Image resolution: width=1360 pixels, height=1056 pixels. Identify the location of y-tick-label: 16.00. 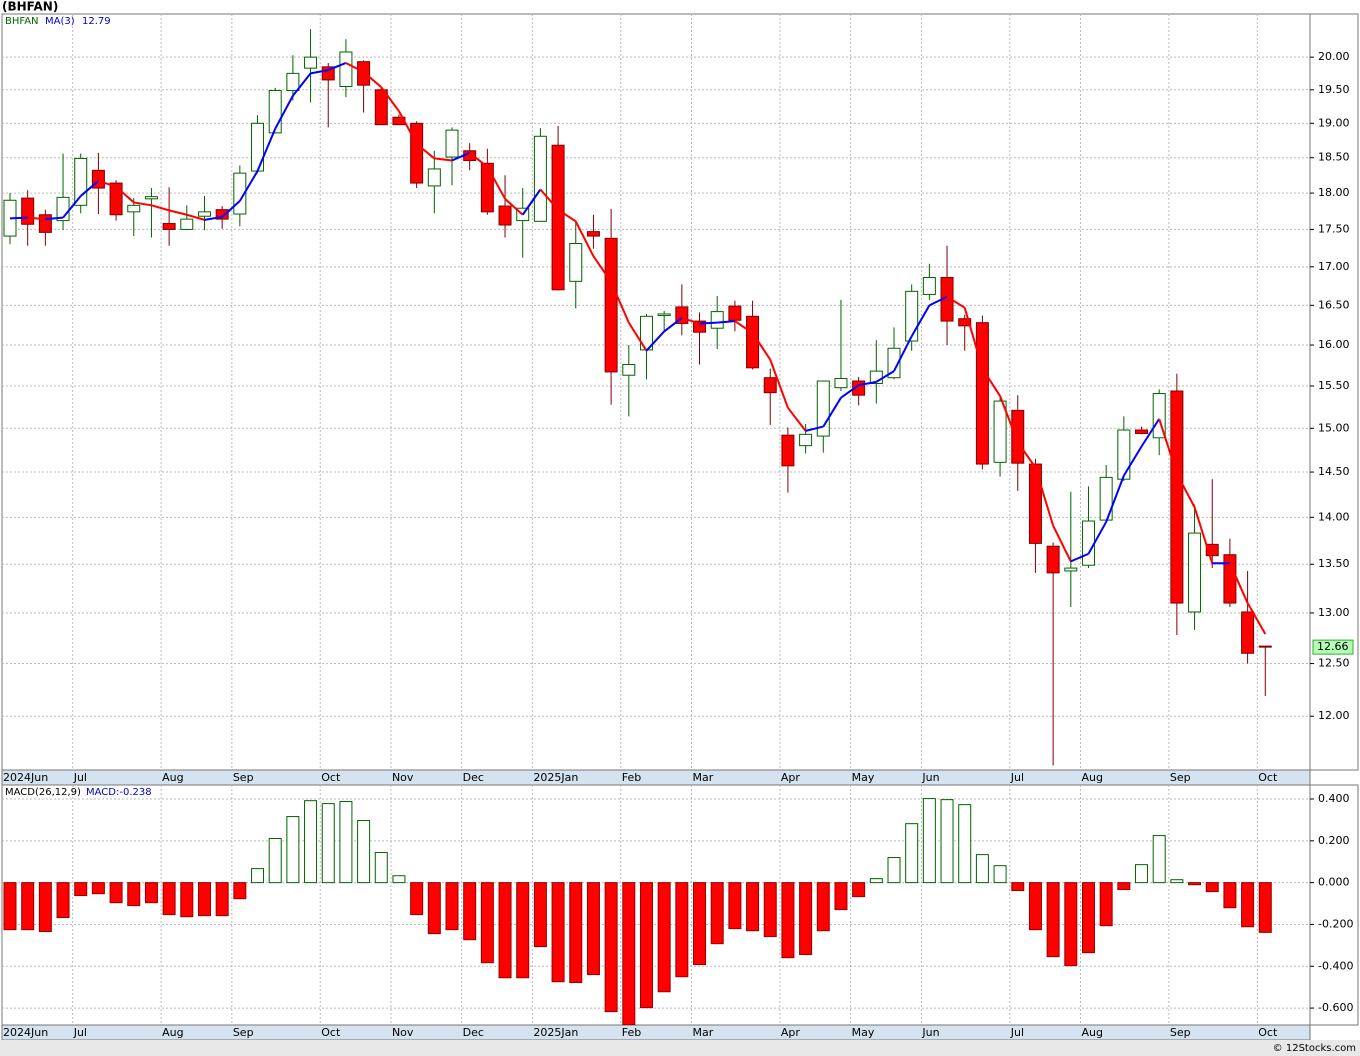
(1334, 344).